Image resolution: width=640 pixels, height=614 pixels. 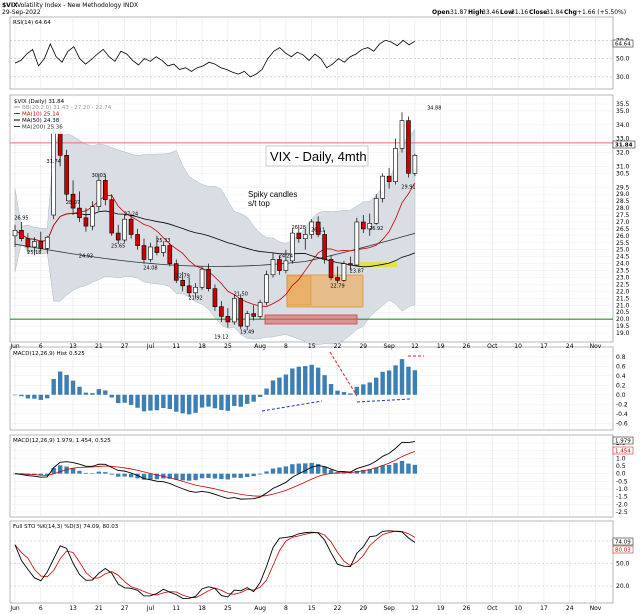 I want to click on x-tick-label-bottom: 11, so click(x=176, y=608).